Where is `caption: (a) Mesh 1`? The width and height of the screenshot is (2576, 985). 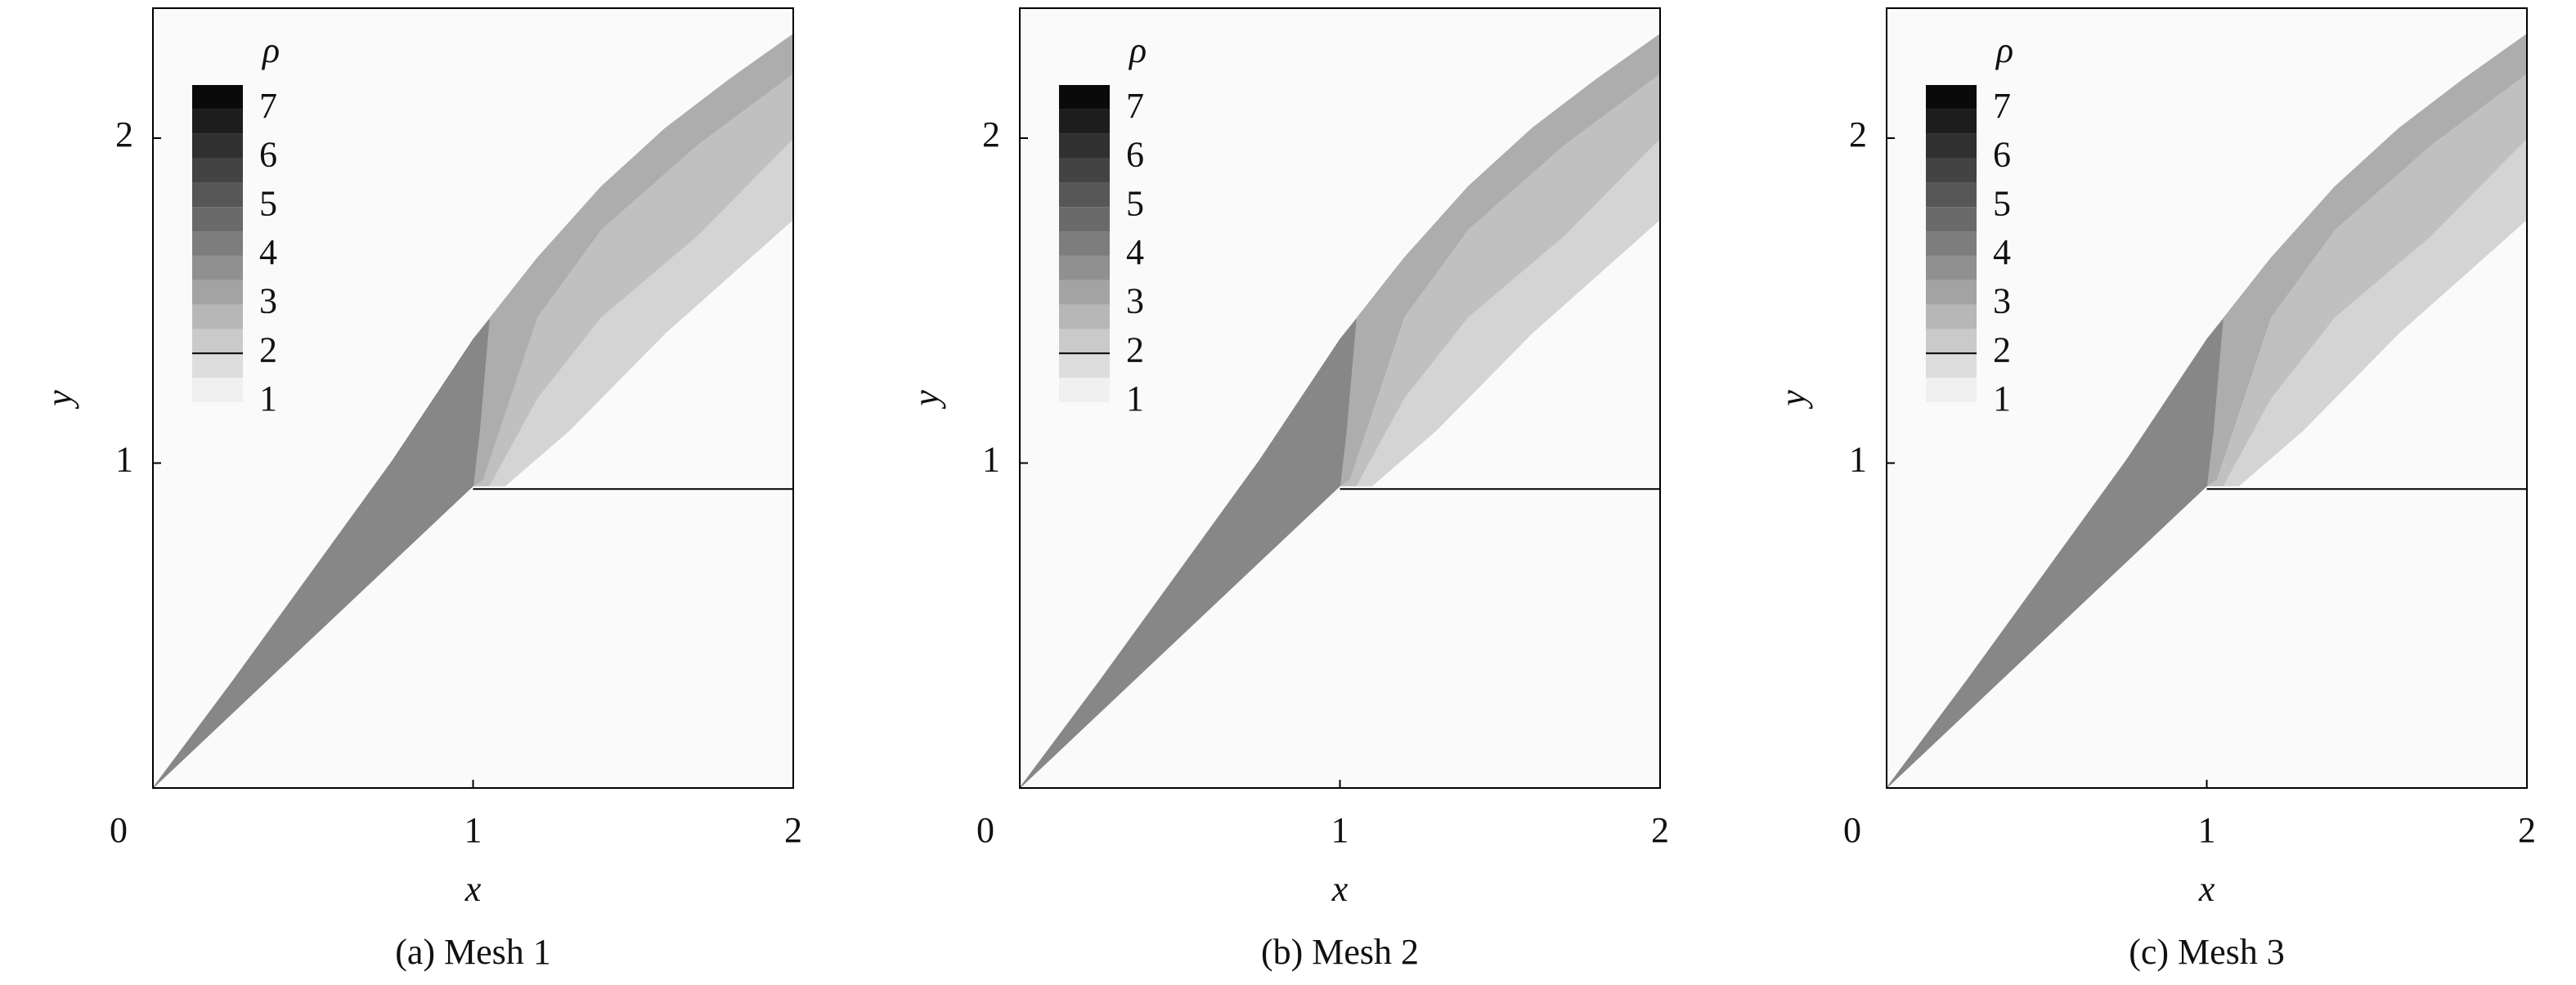 caption: (a) Mesh 1 is located at coordinates (473, 952).